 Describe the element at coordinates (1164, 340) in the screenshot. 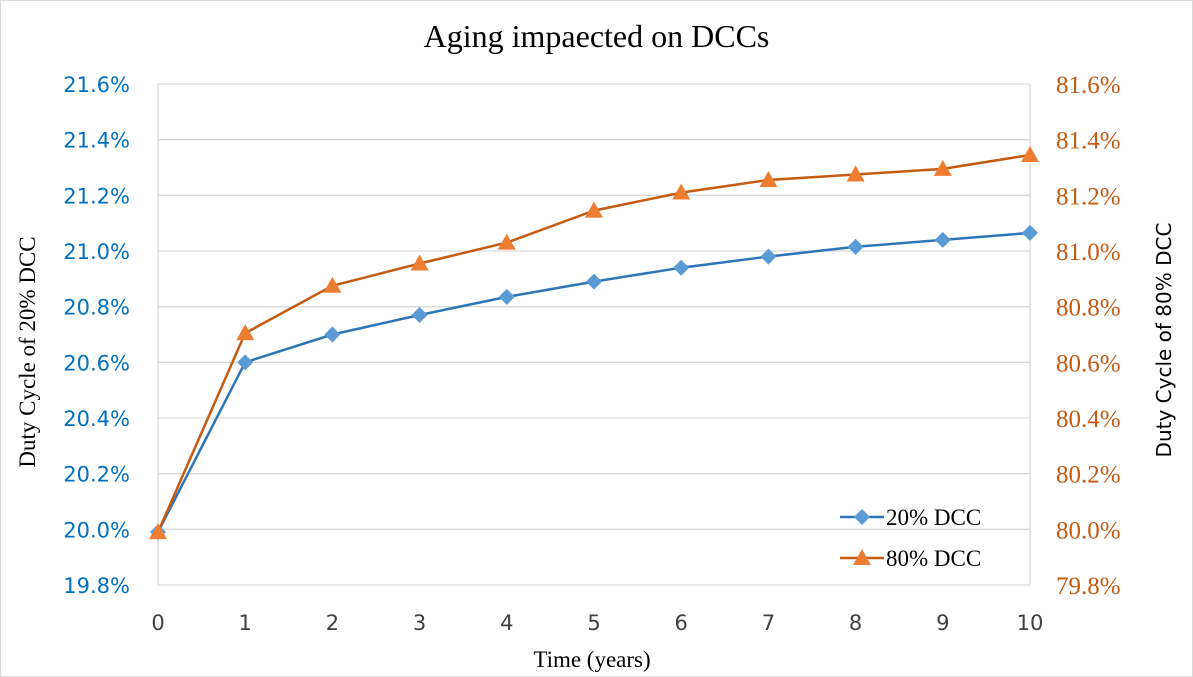

I see `y-axis-title-right: Duty Cycle of 80% DCC` at that location.